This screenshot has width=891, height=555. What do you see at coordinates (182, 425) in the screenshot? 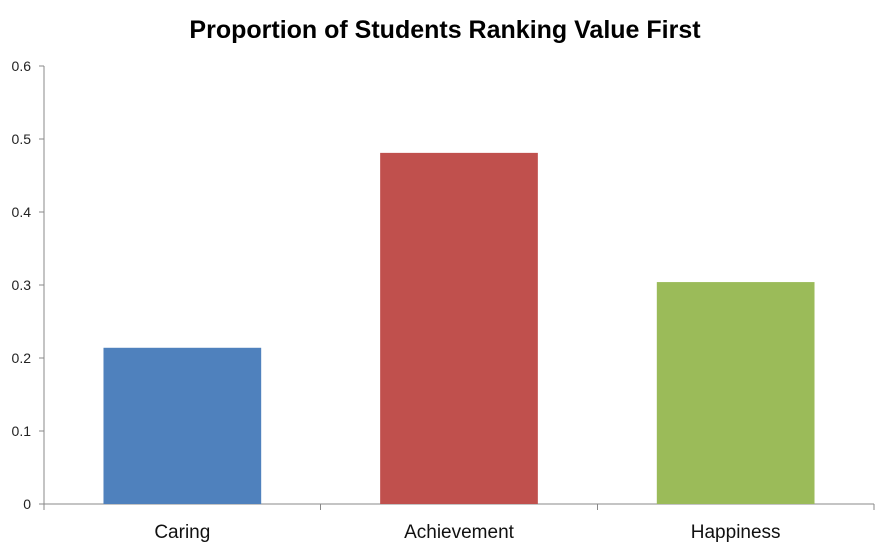
I see `bar-caring` at bounding box center [182, 425].